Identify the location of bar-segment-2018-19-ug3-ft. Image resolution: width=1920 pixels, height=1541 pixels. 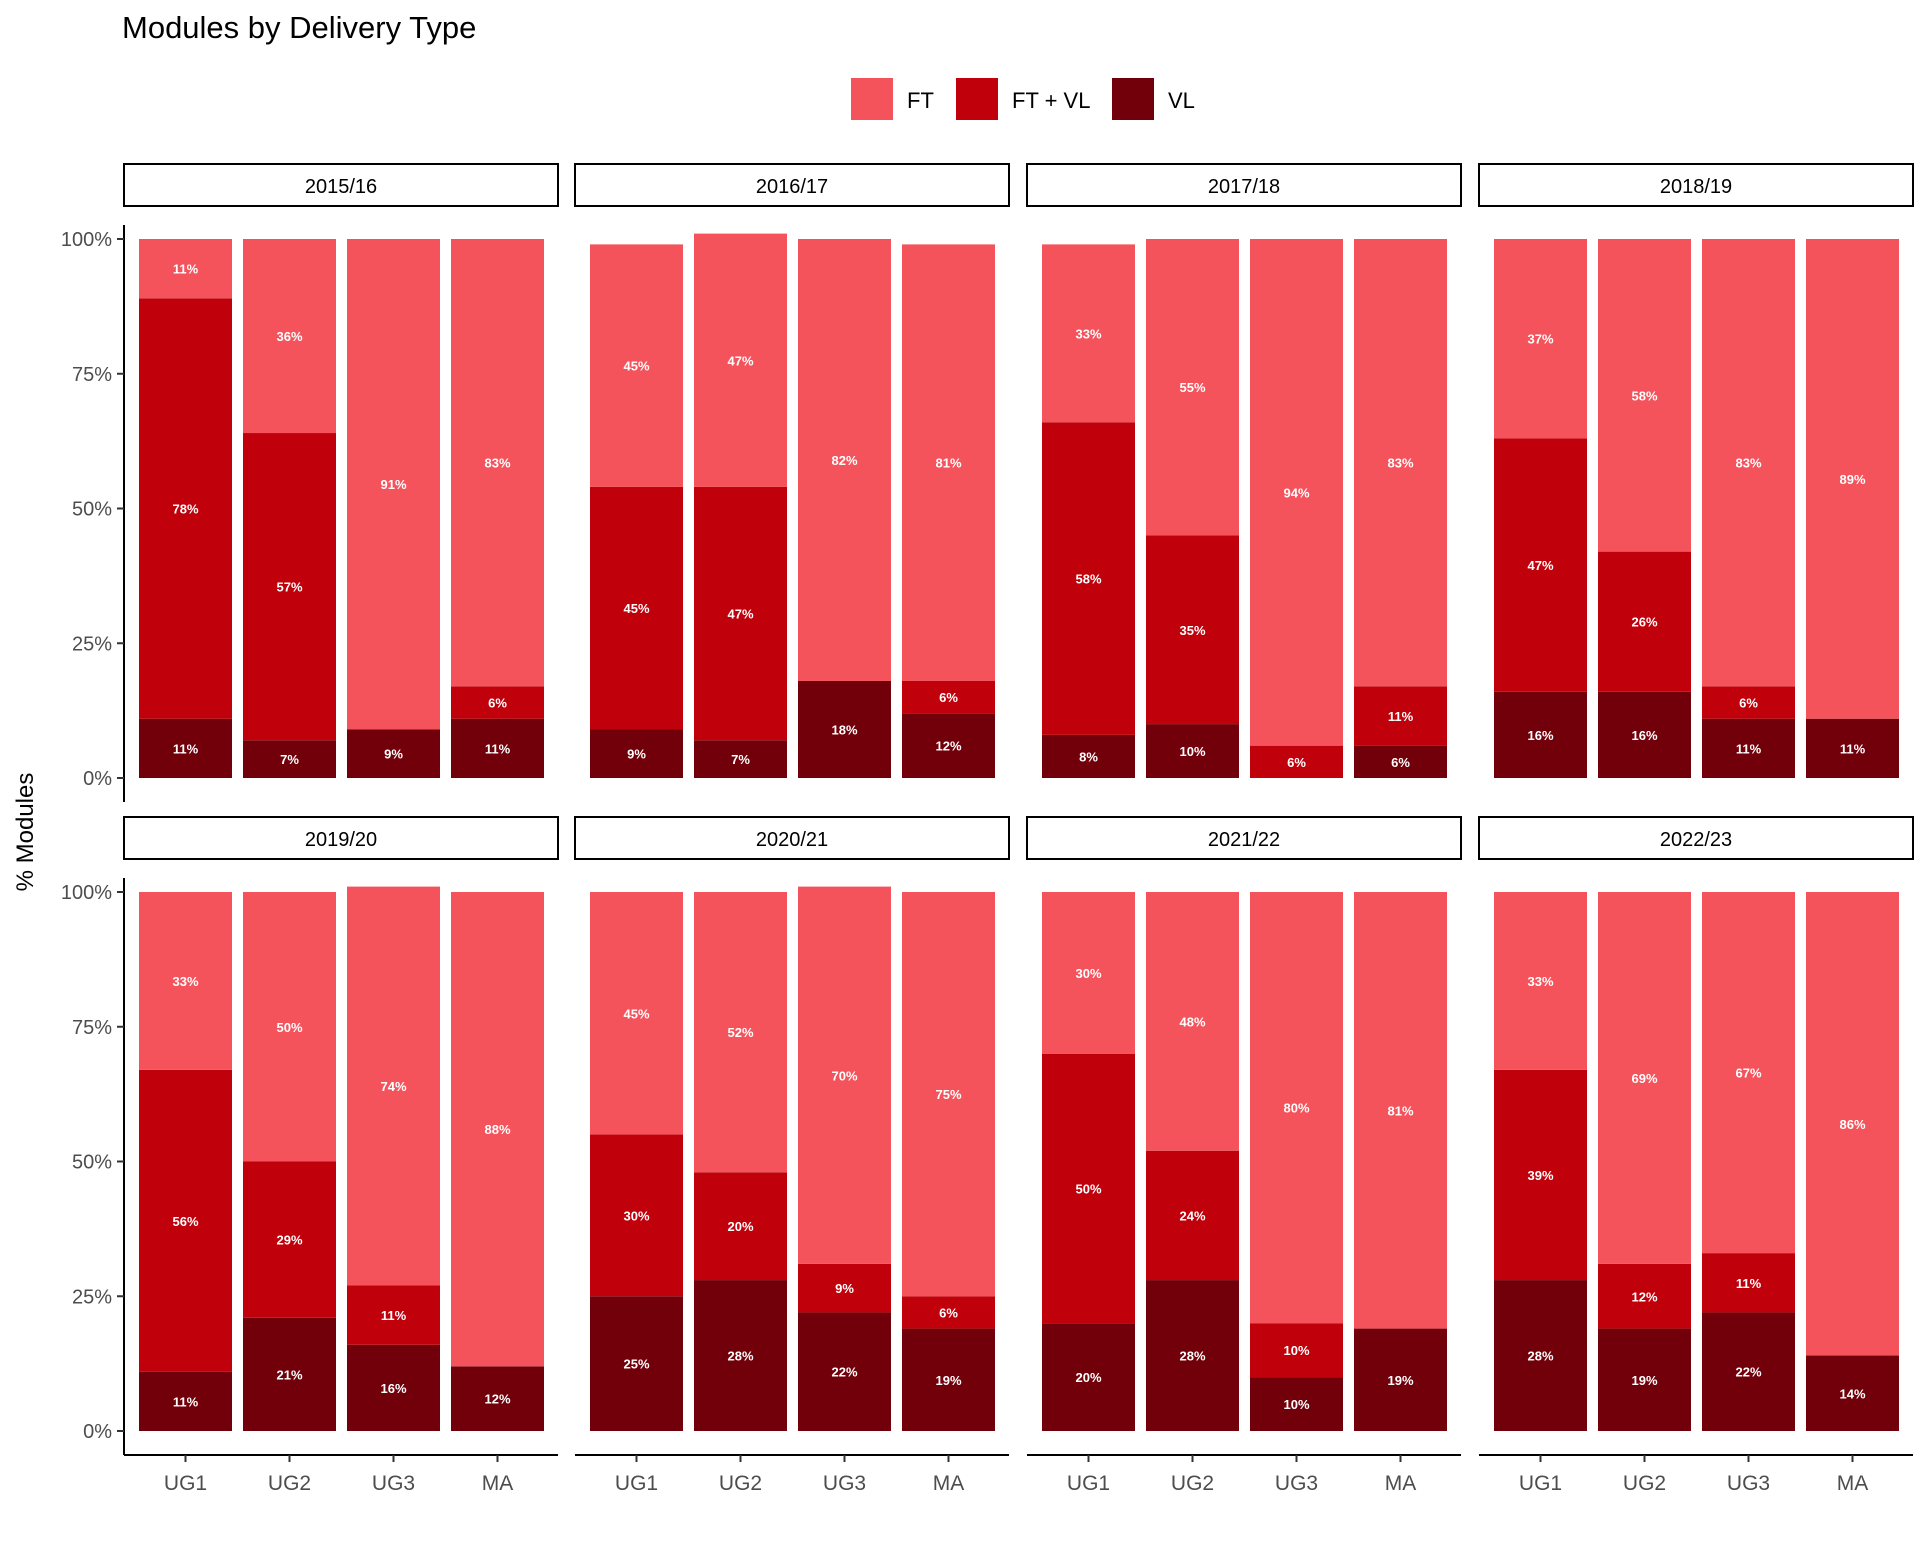
(1748, 463).